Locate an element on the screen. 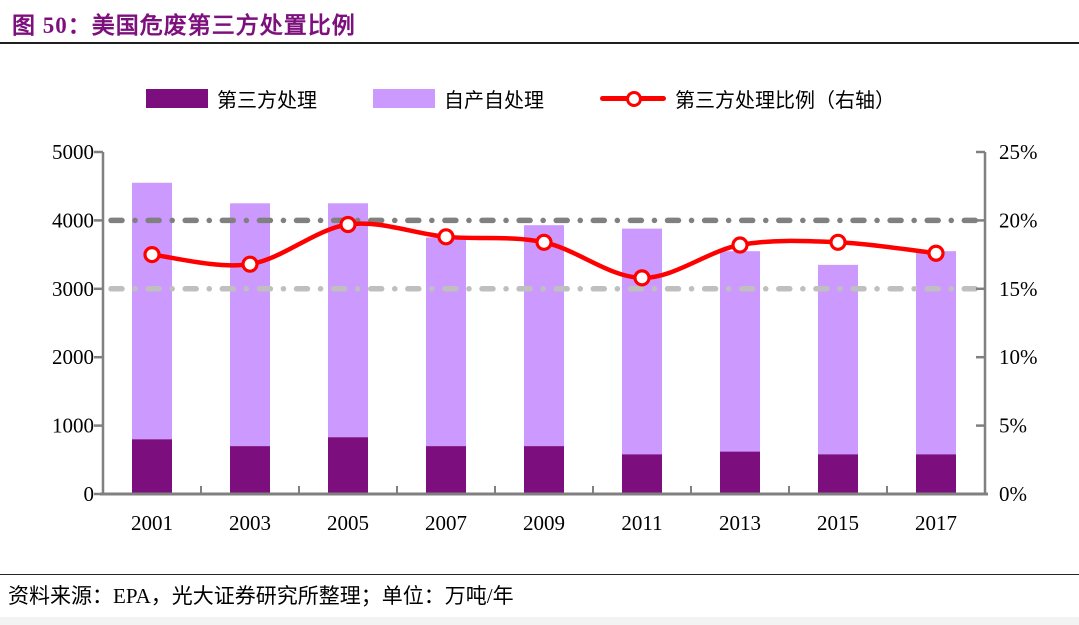  footer-separator is located at coordinates (539, 574).